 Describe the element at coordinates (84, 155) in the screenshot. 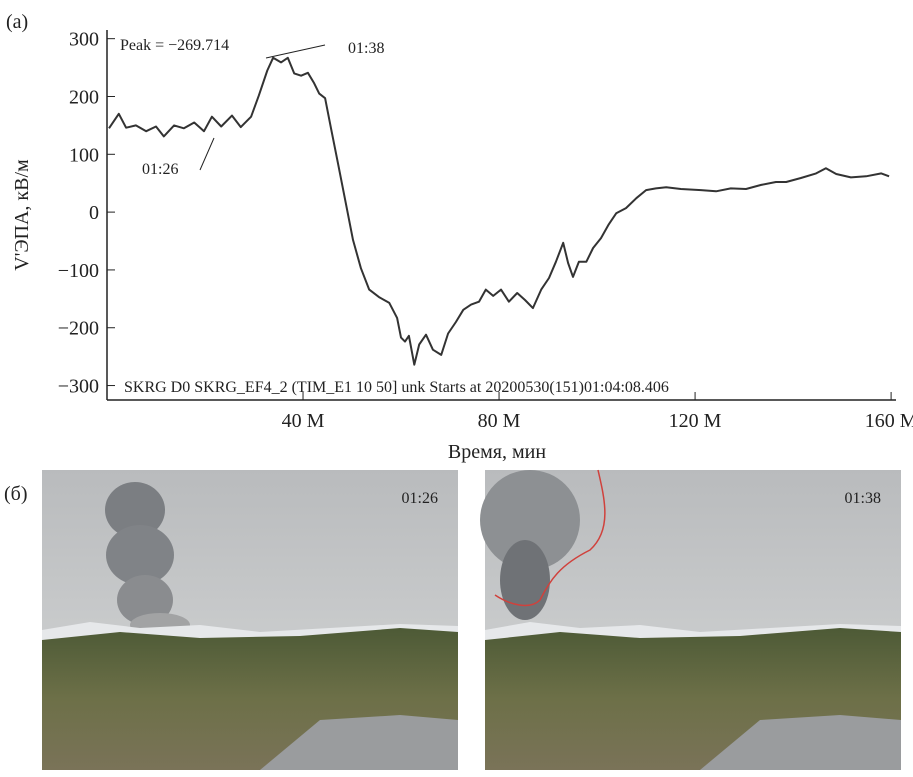

I see `y-tick-label: 100` at that location.